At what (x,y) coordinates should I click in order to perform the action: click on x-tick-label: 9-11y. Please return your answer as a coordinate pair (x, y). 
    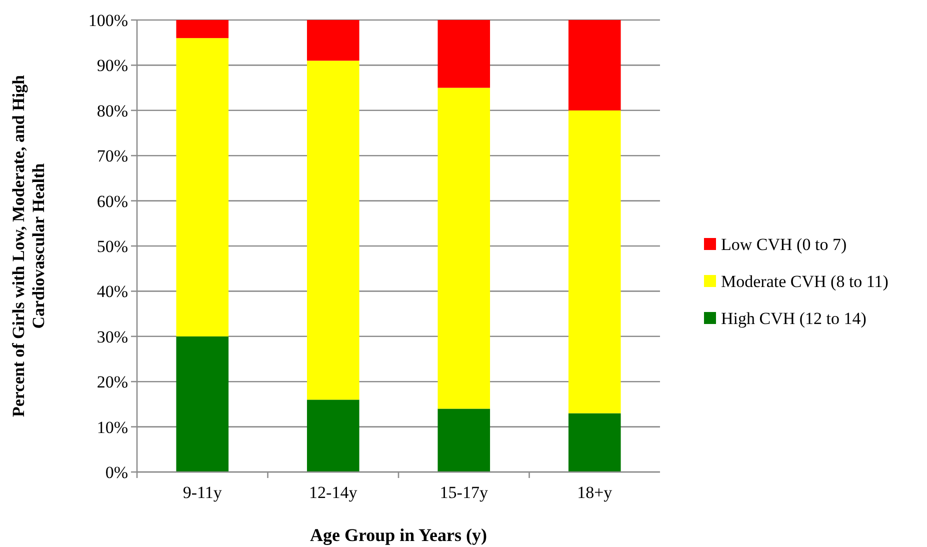
    Looking at the image, I should click on (202, 492).